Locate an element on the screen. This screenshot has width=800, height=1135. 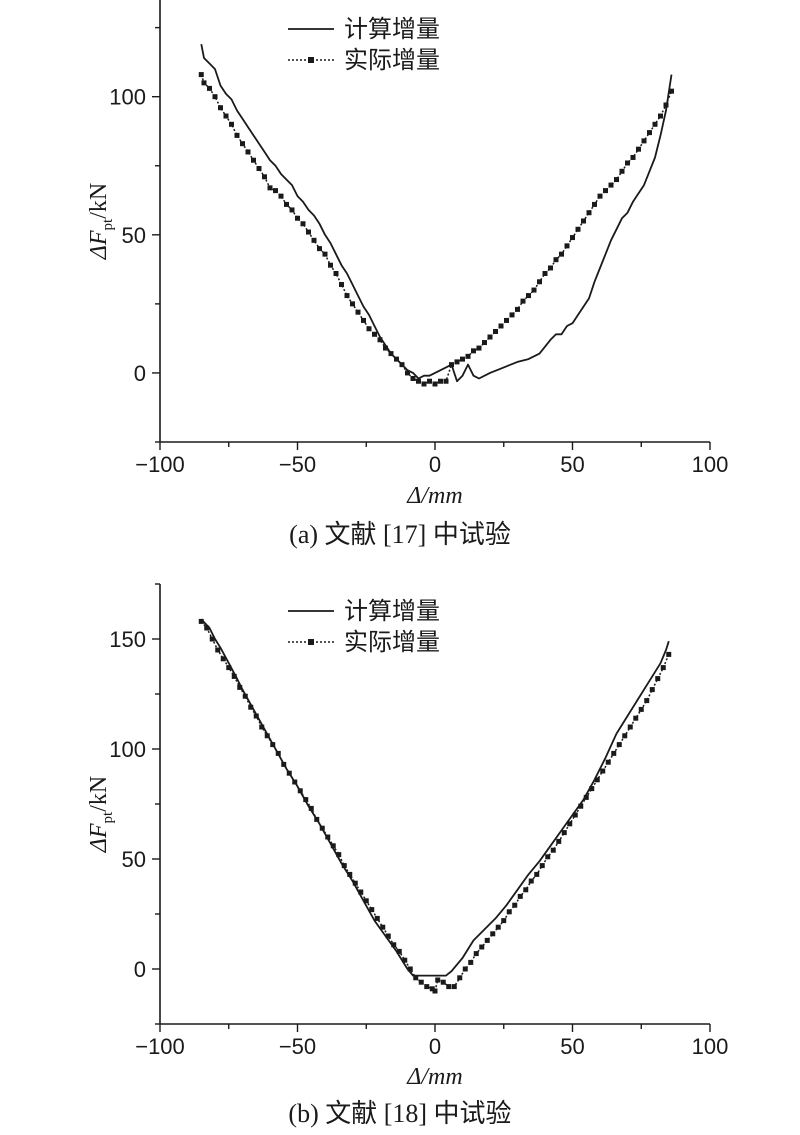
y-axis-title-unit: /kN is located at coordinates (99, 794).